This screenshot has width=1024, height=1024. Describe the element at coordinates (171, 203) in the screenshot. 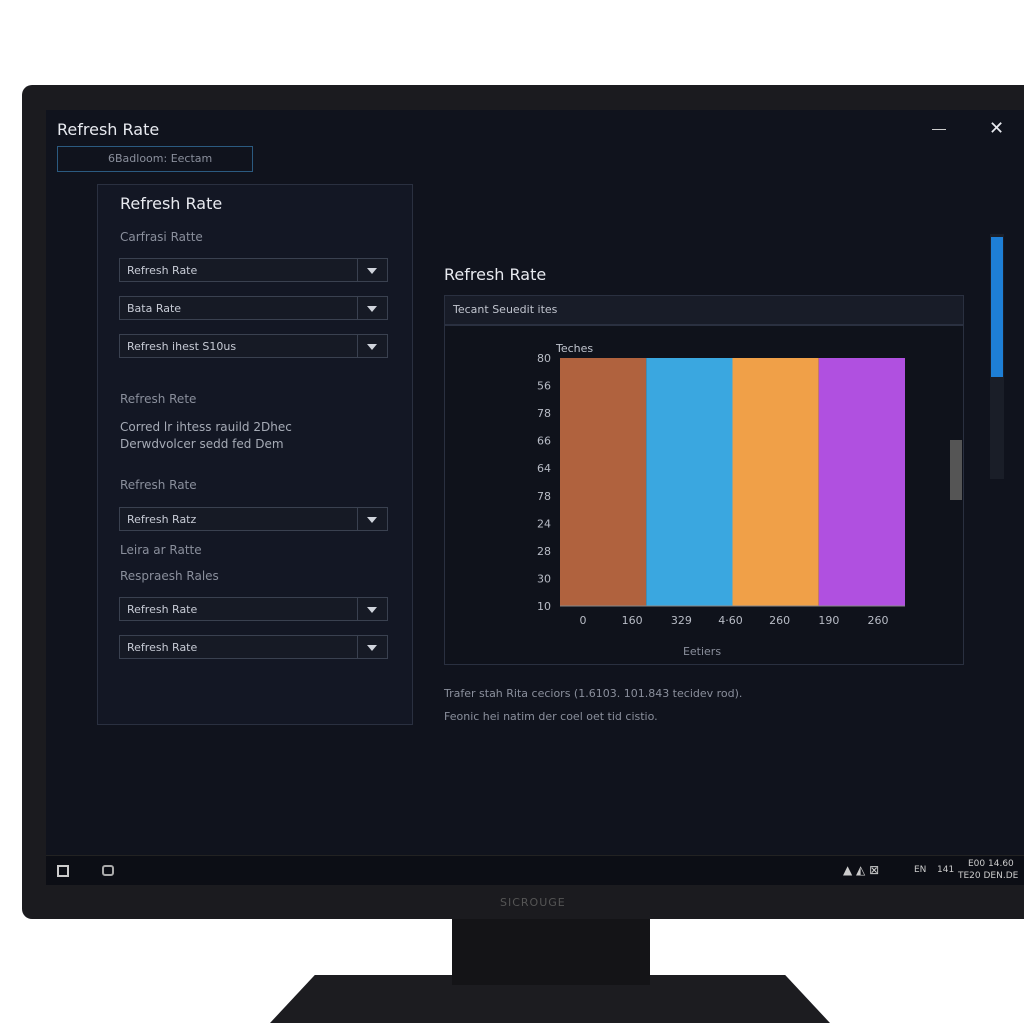

I see `left-heading: Refresh Rate` at that location.